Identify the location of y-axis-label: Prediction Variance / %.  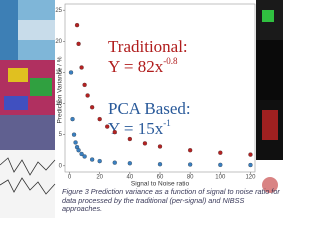
(60, 89).